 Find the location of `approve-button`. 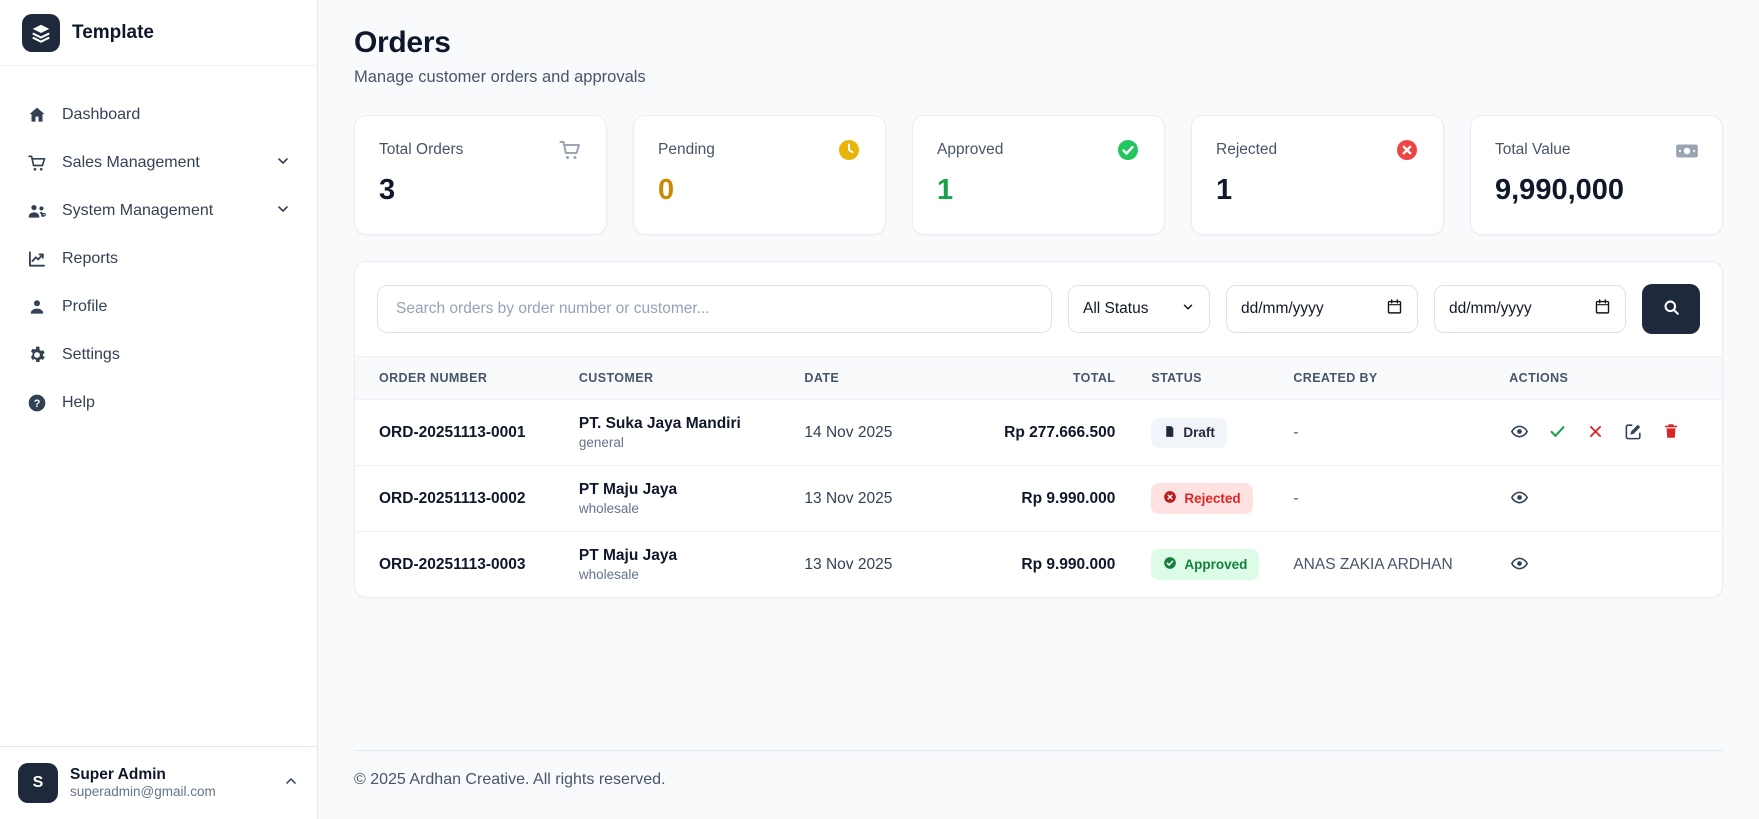

approve-button is located at coordinates (1557, 433).